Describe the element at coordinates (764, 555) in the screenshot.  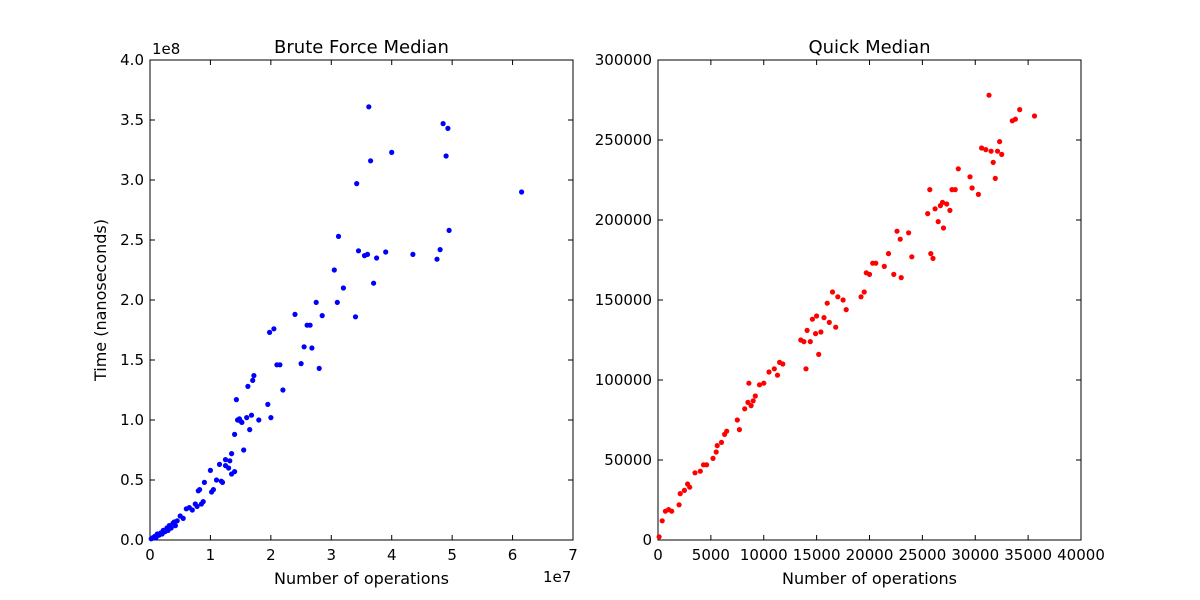
I see `x-tick-label: 10000` at that location.